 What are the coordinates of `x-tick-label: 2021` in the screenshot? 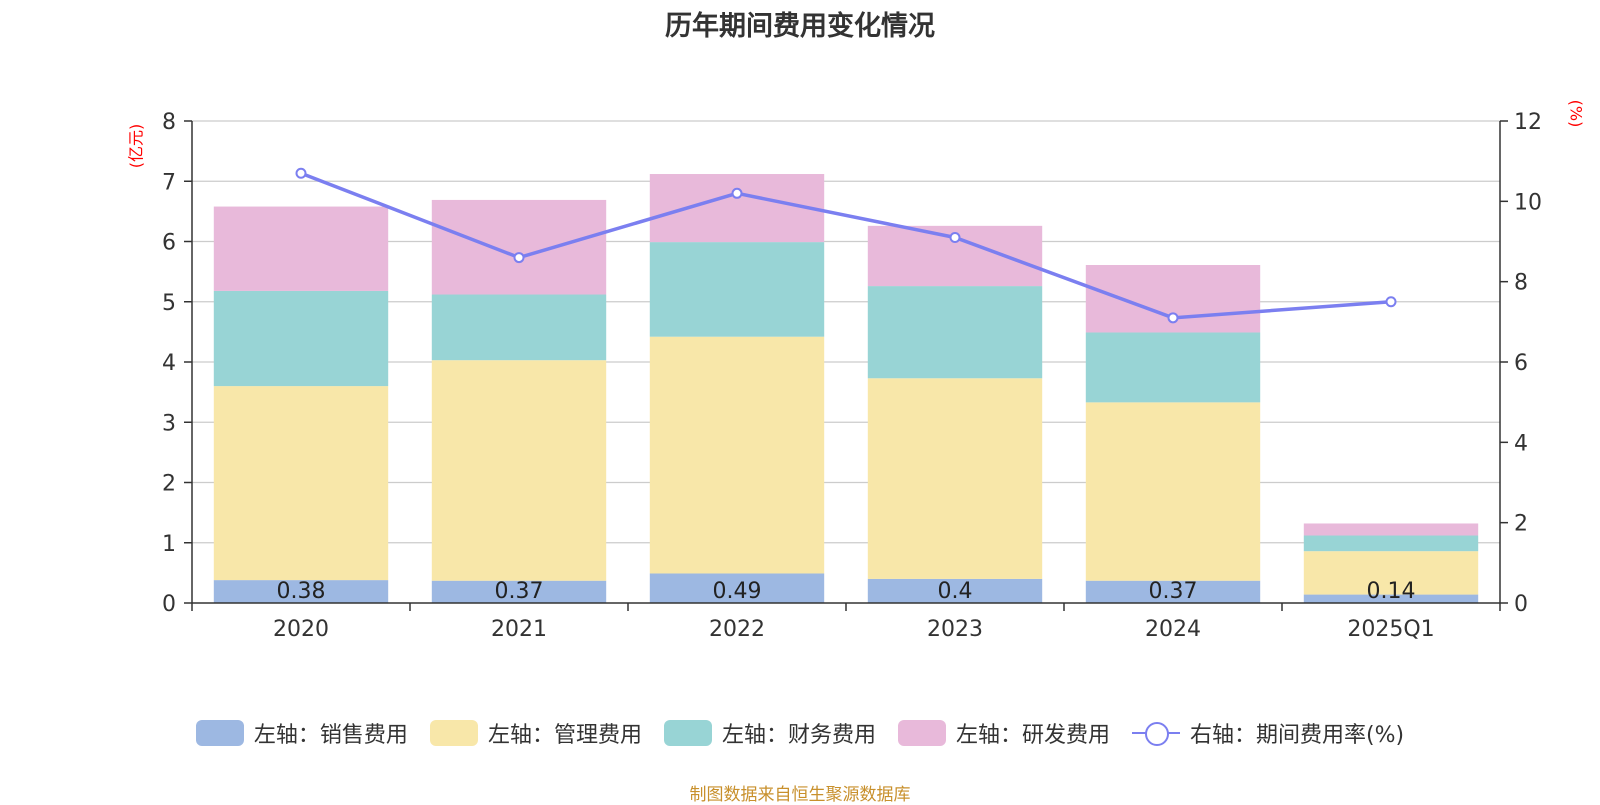 It's located at (519, 629).